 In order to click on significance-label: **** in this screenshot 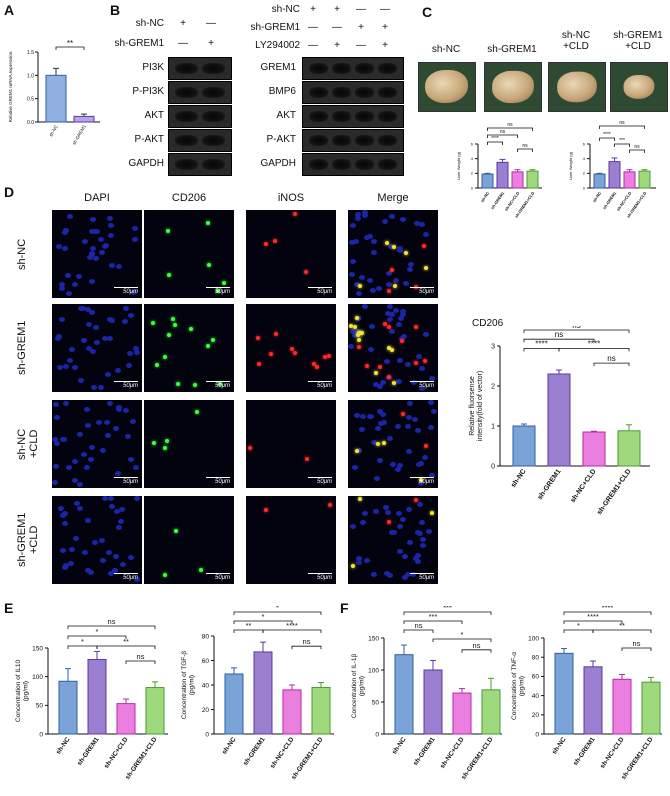, I will do `click(608, 609)`.